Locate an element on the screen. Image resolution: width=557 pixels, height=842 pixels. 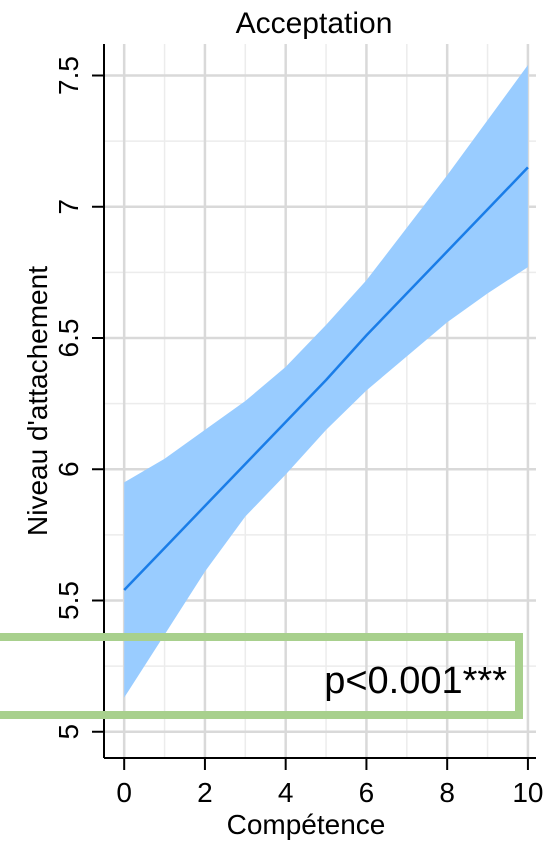
x-tick-label: 6 is located at coordinates (367, 792).